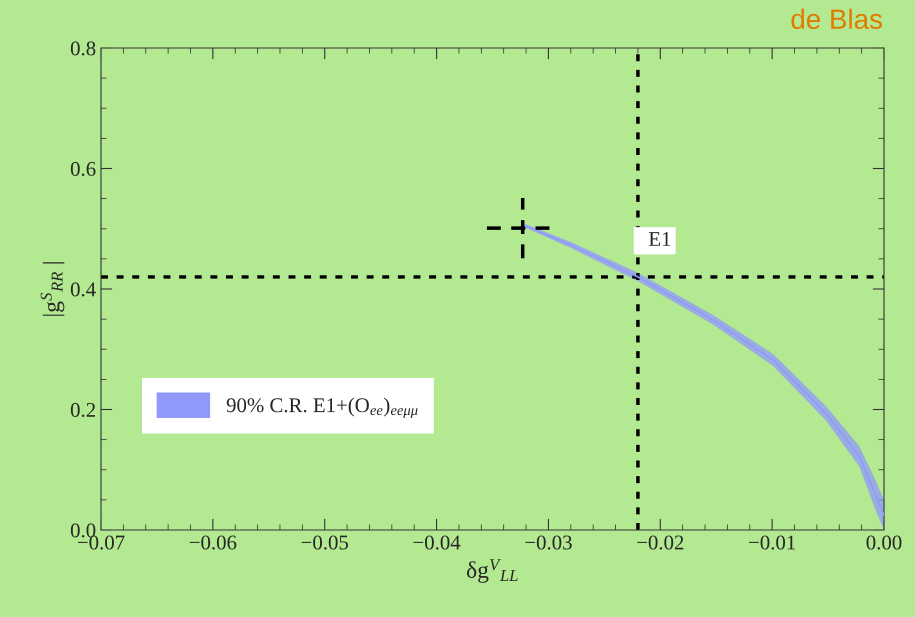  I want to click on legend-label: 90% C.R. E1+(O$_{ee}$)$_{eeμμ}$, so click(322, 408).